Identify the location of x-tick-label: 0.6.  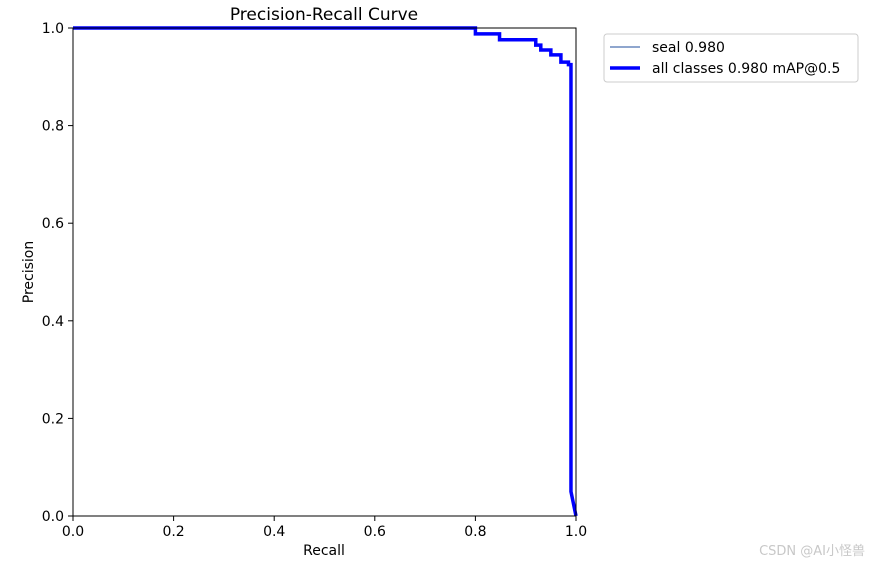
(375, 532).